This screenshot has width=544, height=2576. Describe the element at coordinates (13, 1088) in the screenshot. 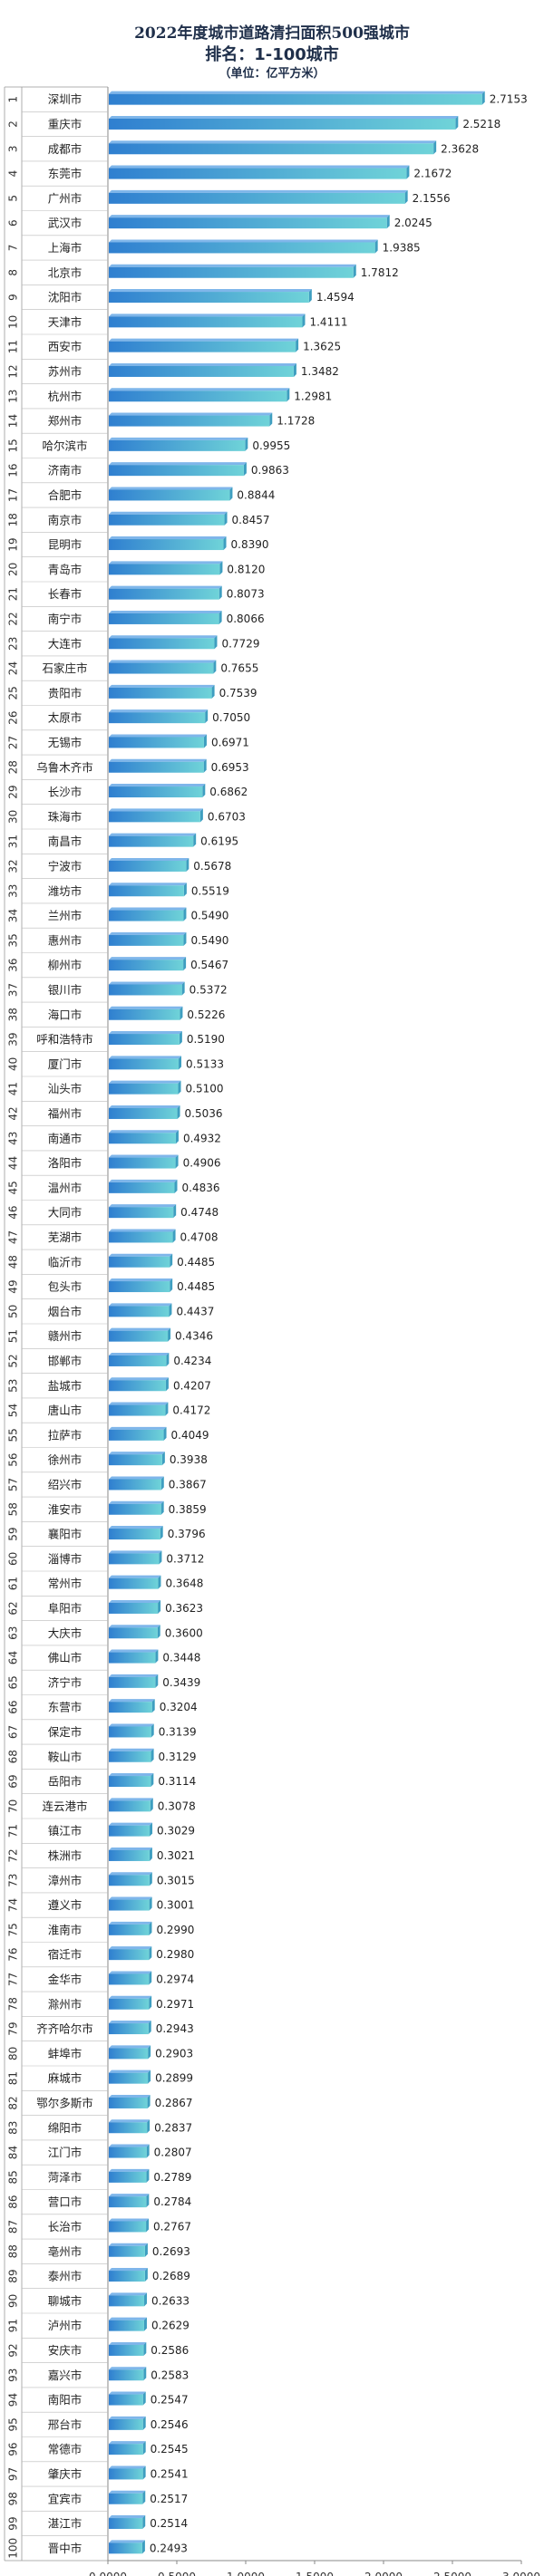

I see `rank-label: 41` at that location.